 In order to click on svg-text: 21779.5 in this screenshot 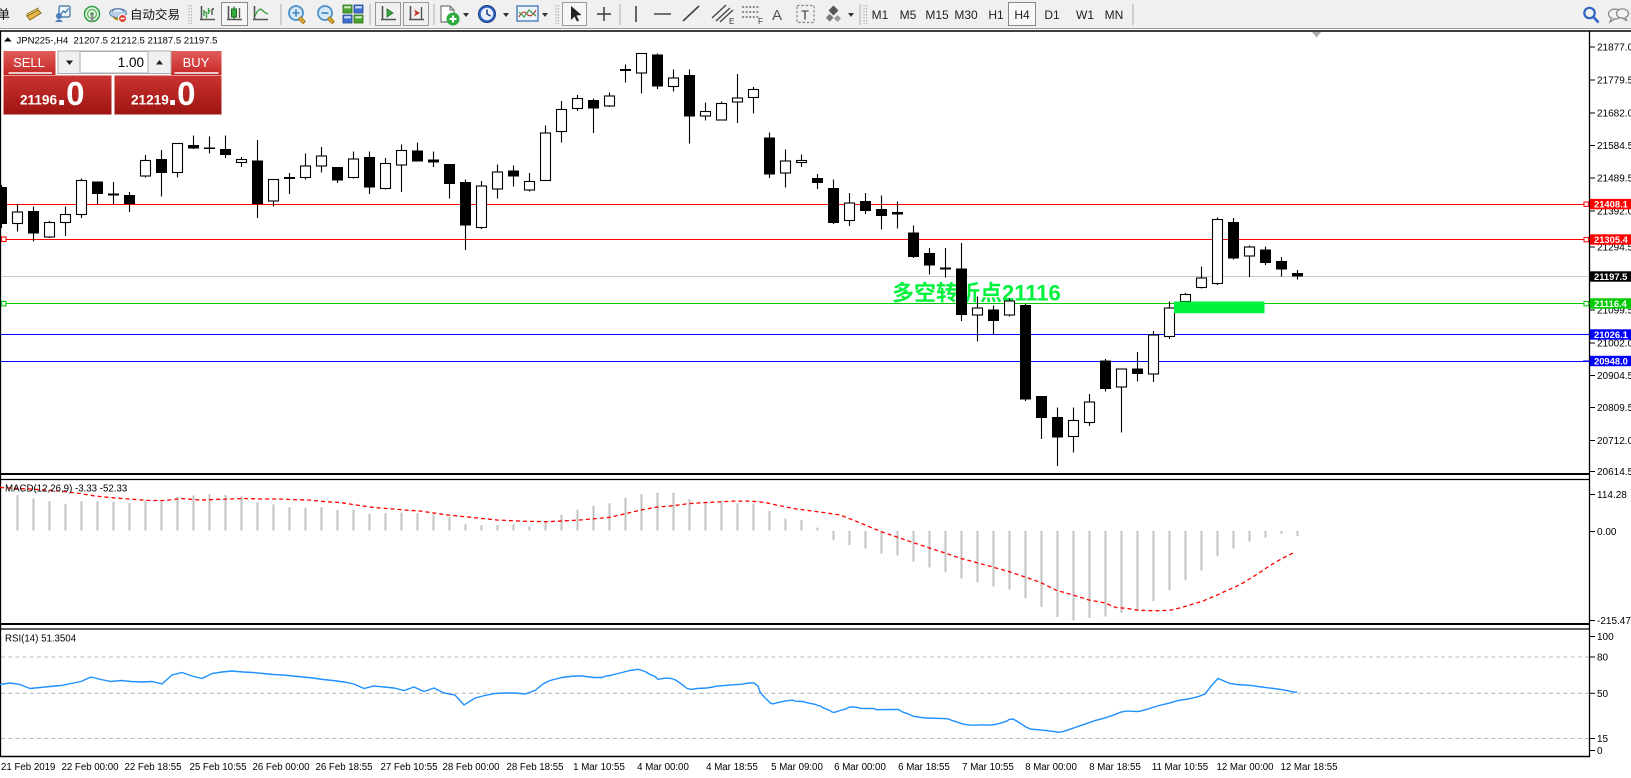, I will do `click(1614, 81)`.